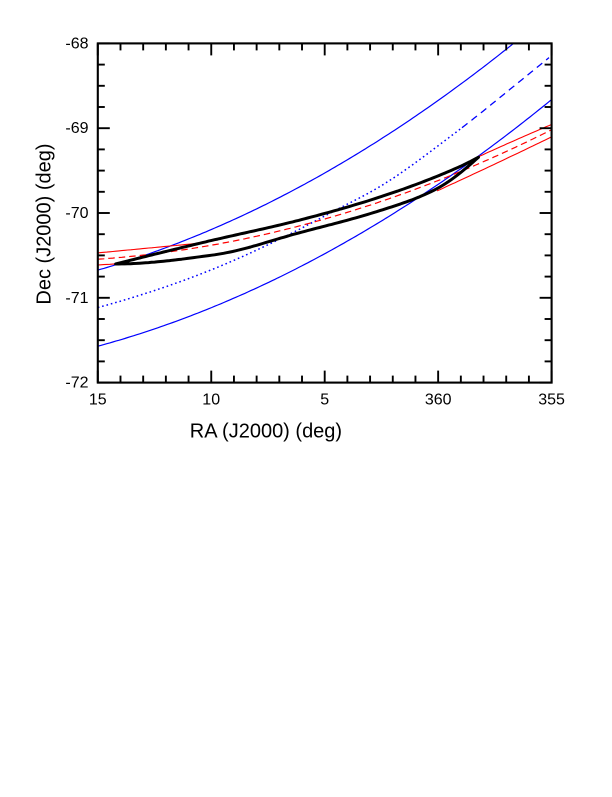  I want to click on svg-text: Dec (J2000) (deg), so click(45, 223).